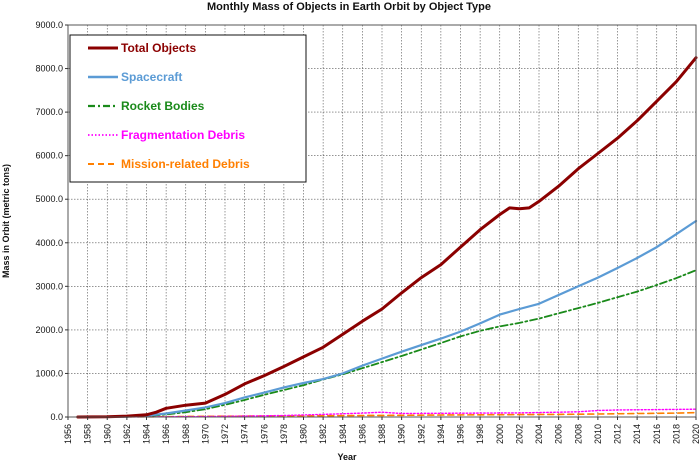 The width and height of the screenshot is (700, 462). I want to click on x-tick-label: 1966, so click(166, 434).